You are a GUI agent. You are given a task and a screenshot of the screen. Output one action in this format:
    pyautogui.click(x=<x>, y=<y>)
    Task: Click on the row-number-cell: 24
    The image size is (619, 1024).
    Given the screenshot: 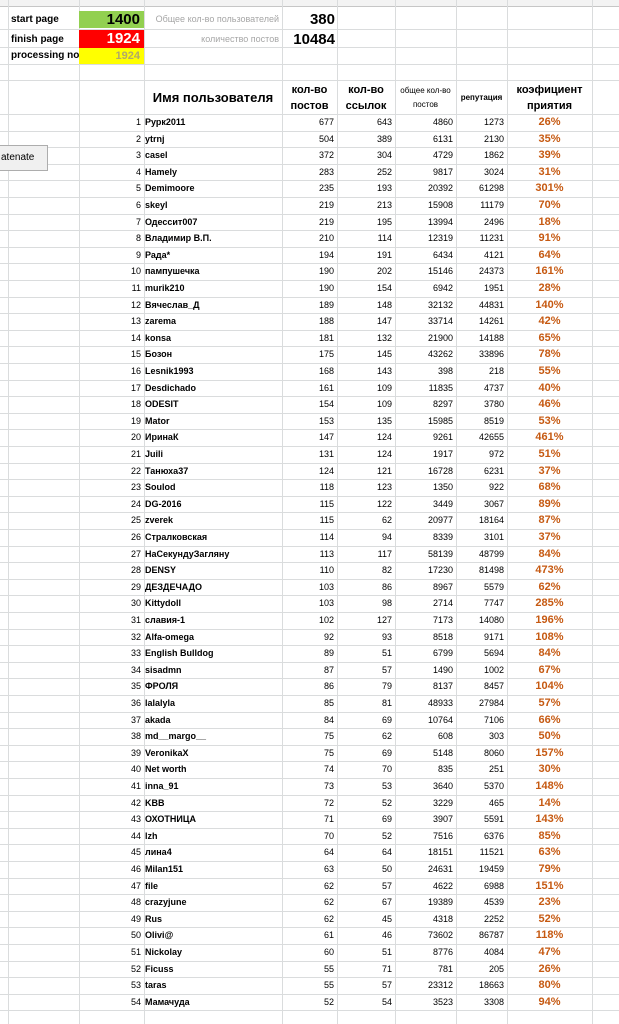 What is the action you would take?
    pyautogui.click(x=135, y=503)
    